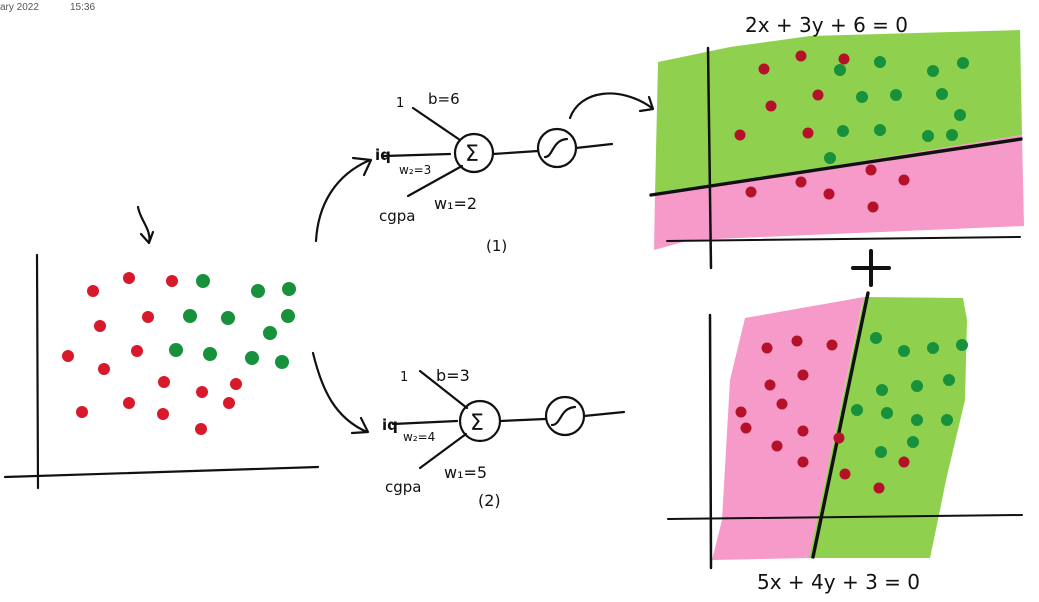 The height and width of the screenshot is (602, 1039). I want to click on p2-activation-node, so click(565, 416).